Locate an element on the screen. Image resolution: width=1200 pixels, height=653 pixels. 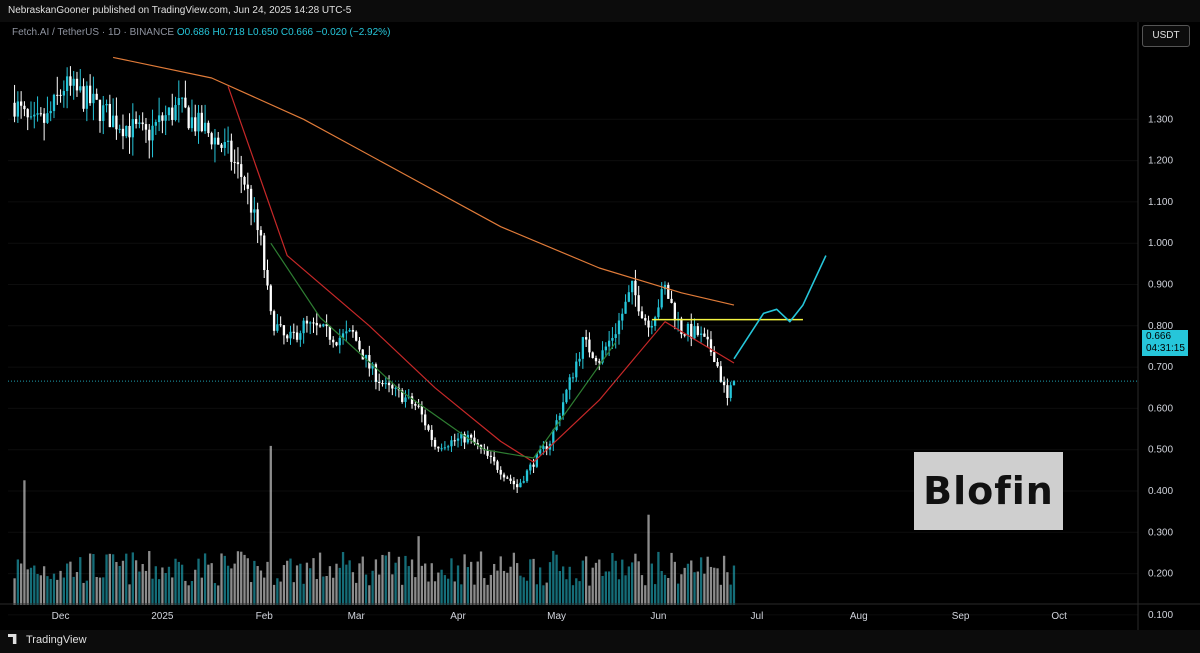
blofin-watermark: Blofin is located at coordinates (988, 491).